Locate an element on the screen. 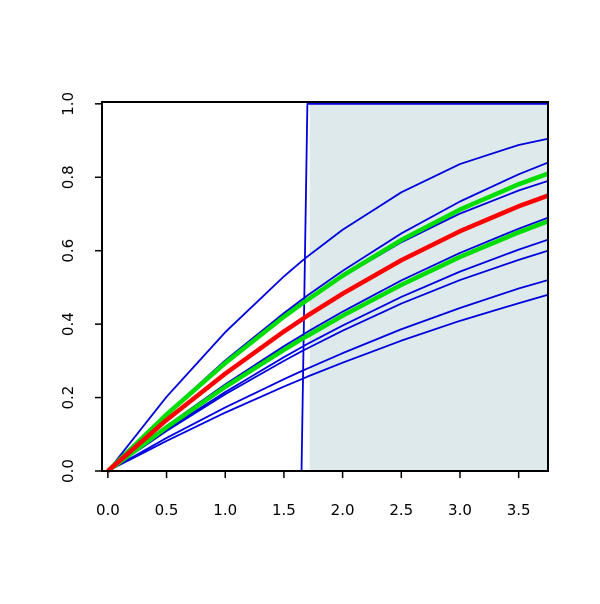 This screenshot has height=604, width=600. y-tick-label: 1.0 is located at coordinates (68, 104).